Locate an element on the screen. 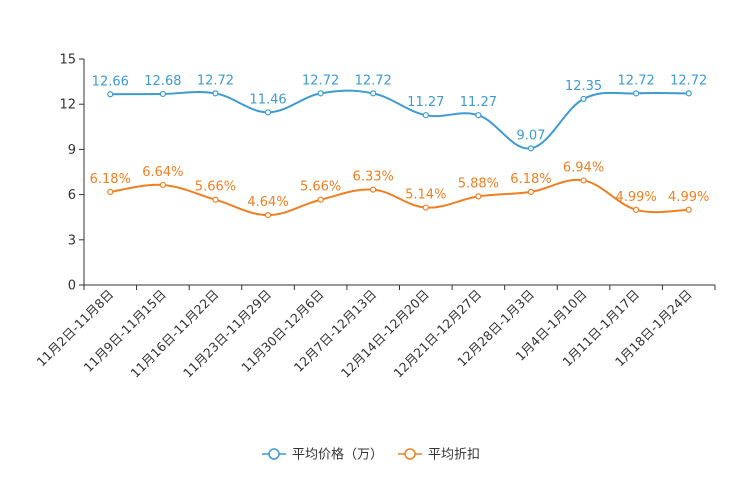 Image resolution: width=744 pixels, height=496 pixels. legend: 平均价格（万） 平均折扣 is located at coordinates (371, 455).